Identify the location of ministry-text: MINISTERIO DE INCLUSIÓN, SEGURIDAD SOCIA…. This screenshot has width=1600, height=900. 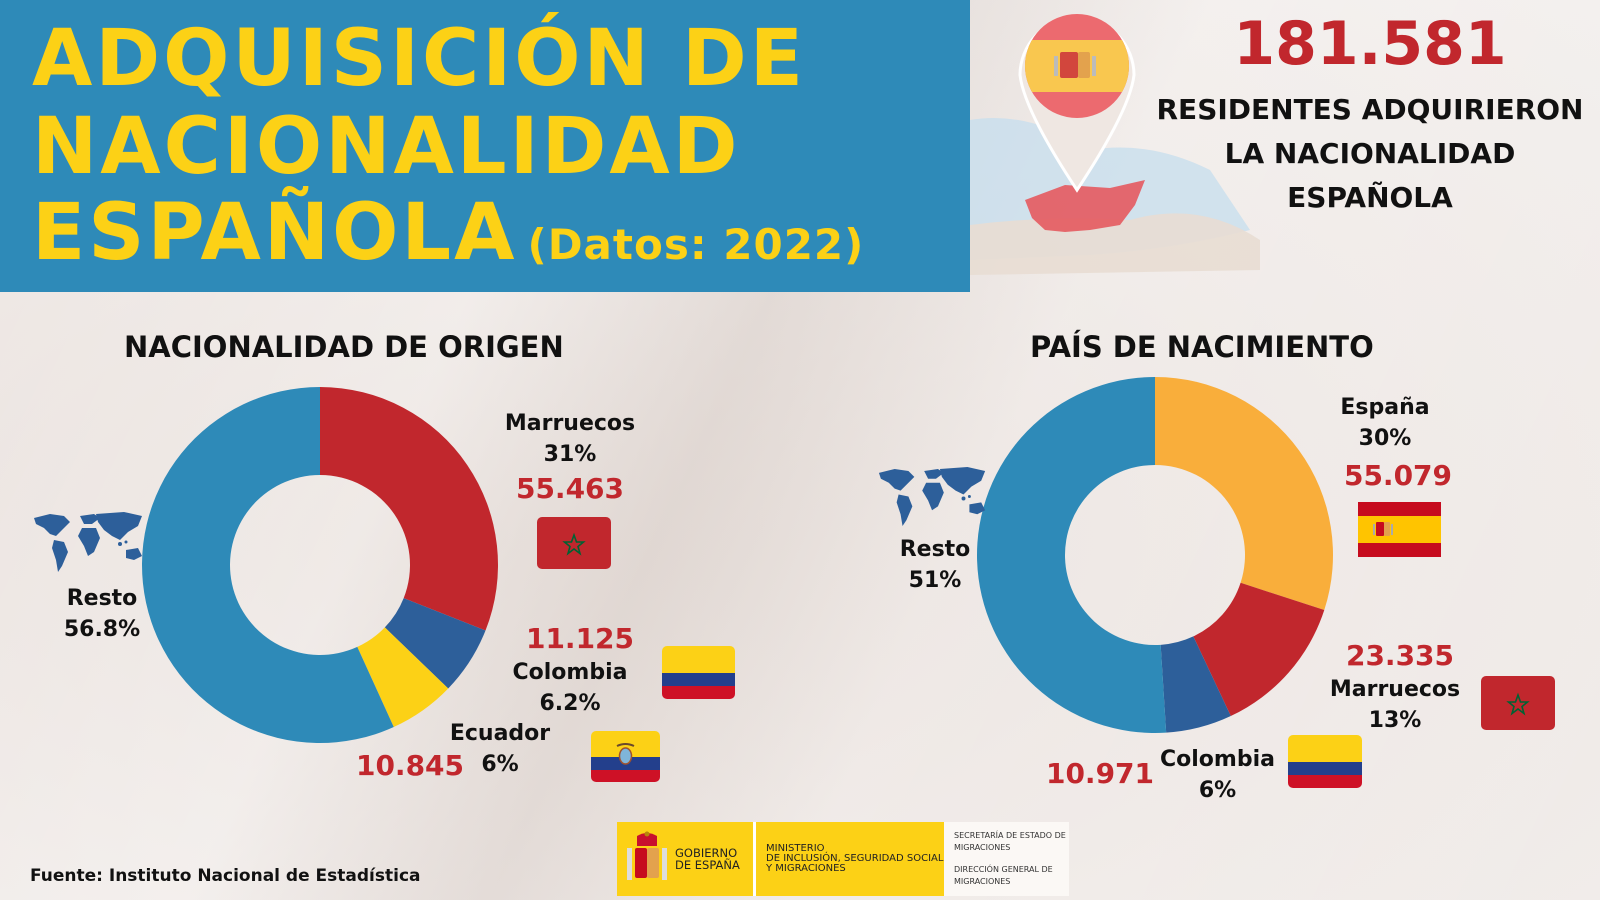
(854, 859).